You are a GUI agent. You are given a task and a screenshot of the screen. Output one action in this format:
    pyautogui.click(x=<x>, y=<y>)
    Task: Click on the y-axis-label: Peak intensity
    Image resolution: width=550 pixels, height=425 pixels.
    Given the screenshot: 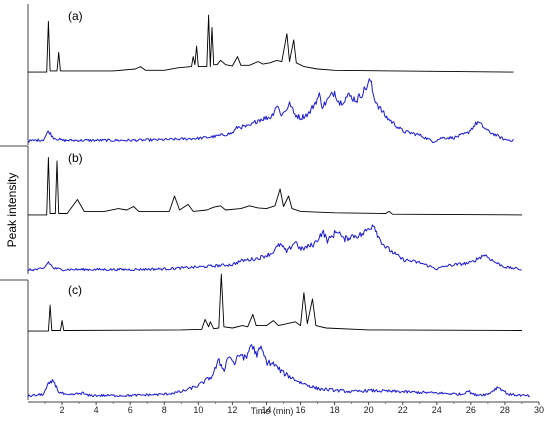 What is the action you would take?
    pyautogui.click(x=12, y=210)
    